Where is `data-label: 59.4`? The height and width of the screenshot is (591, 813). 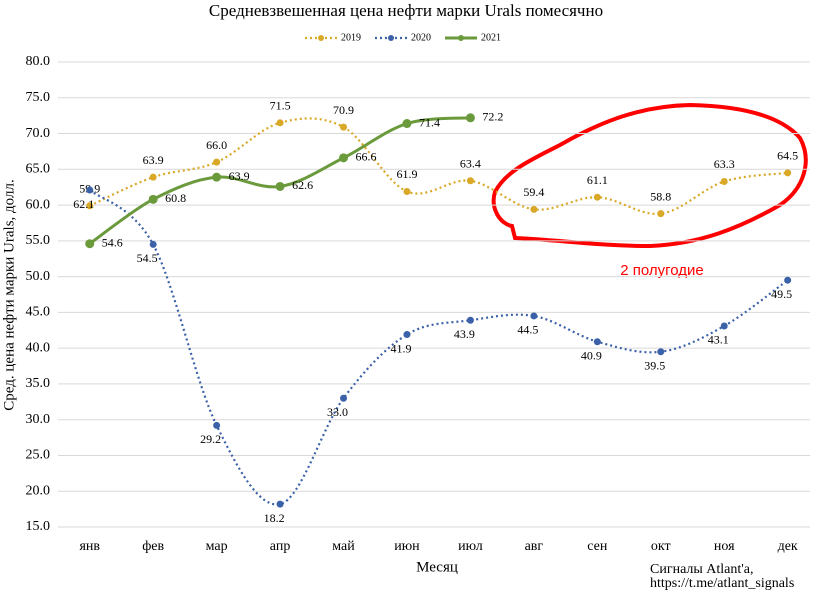
data-label: 59.4 is located at coordinates (533, 192).